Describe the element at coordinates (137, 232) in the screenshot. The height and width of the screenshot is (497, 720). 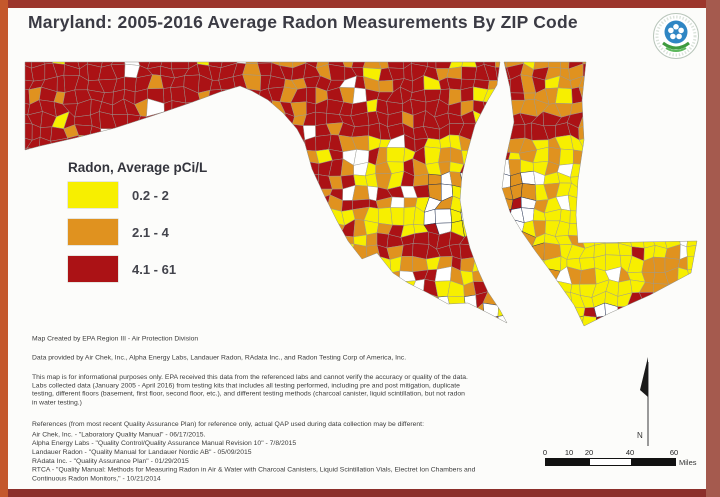
I see `legend-row-mid: 2.1 - 4` at that location.